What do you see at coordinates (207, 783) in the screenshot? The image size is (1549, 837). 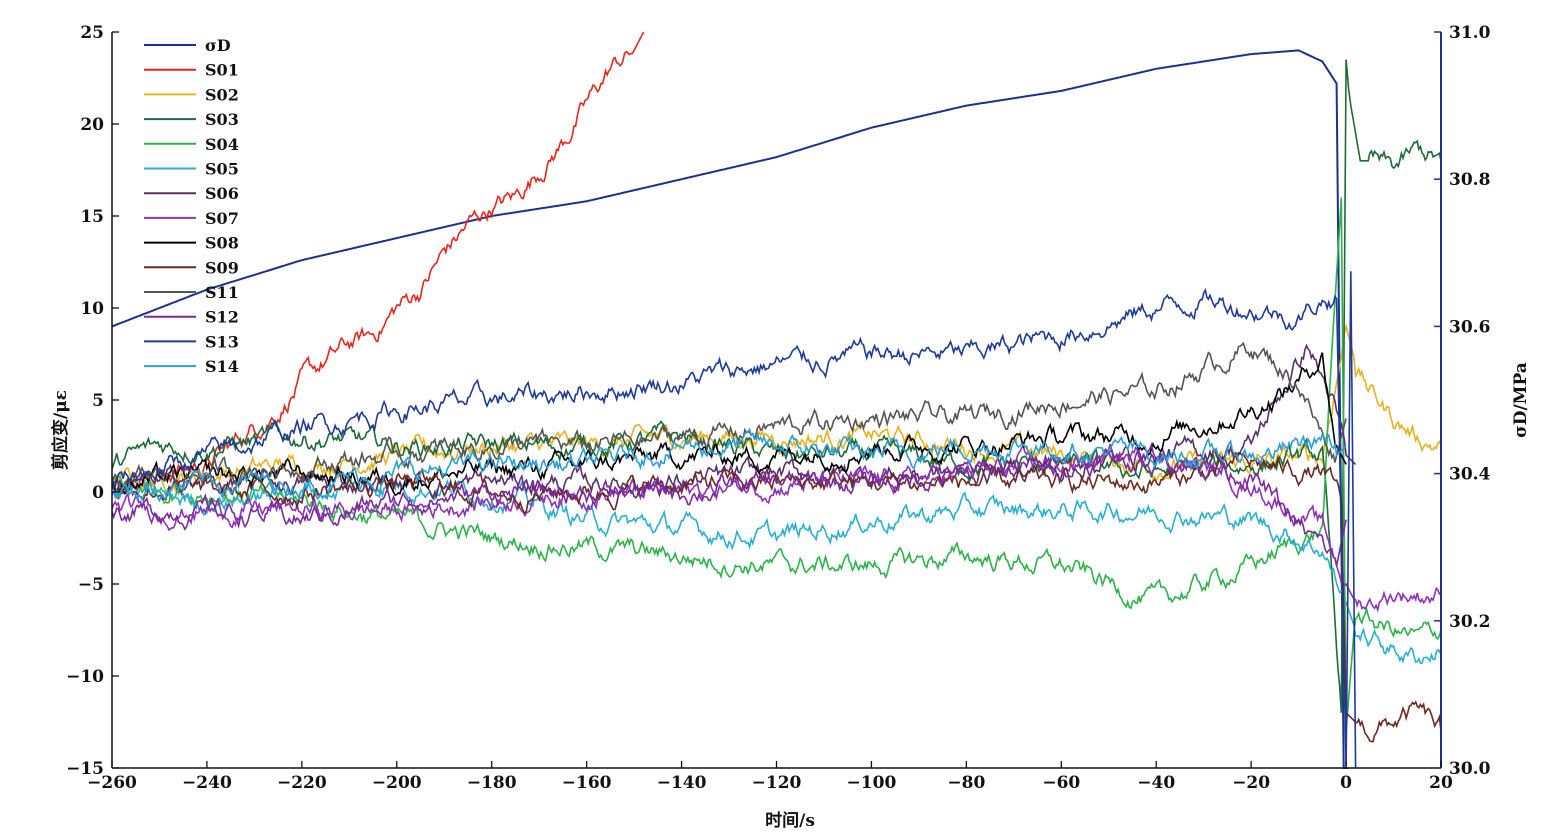 I see `x-tick-label: −240` at bounding box center [207, 783].